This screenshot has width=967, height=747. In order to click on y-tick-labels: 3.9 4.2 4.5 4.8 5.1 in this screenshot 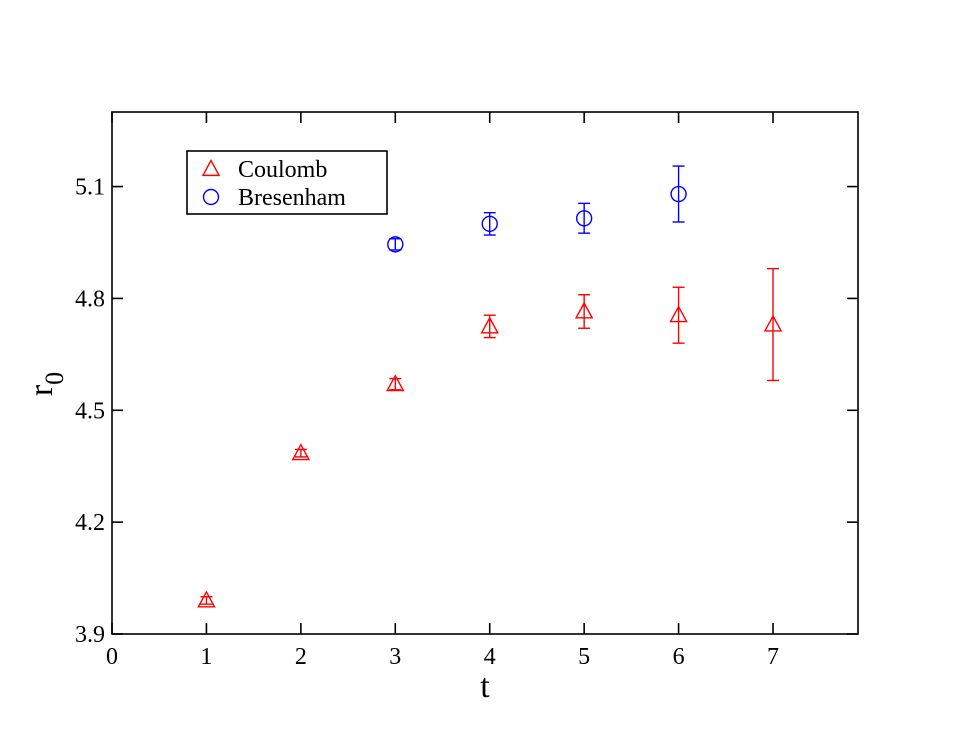, I will do `click(90, 411)`.